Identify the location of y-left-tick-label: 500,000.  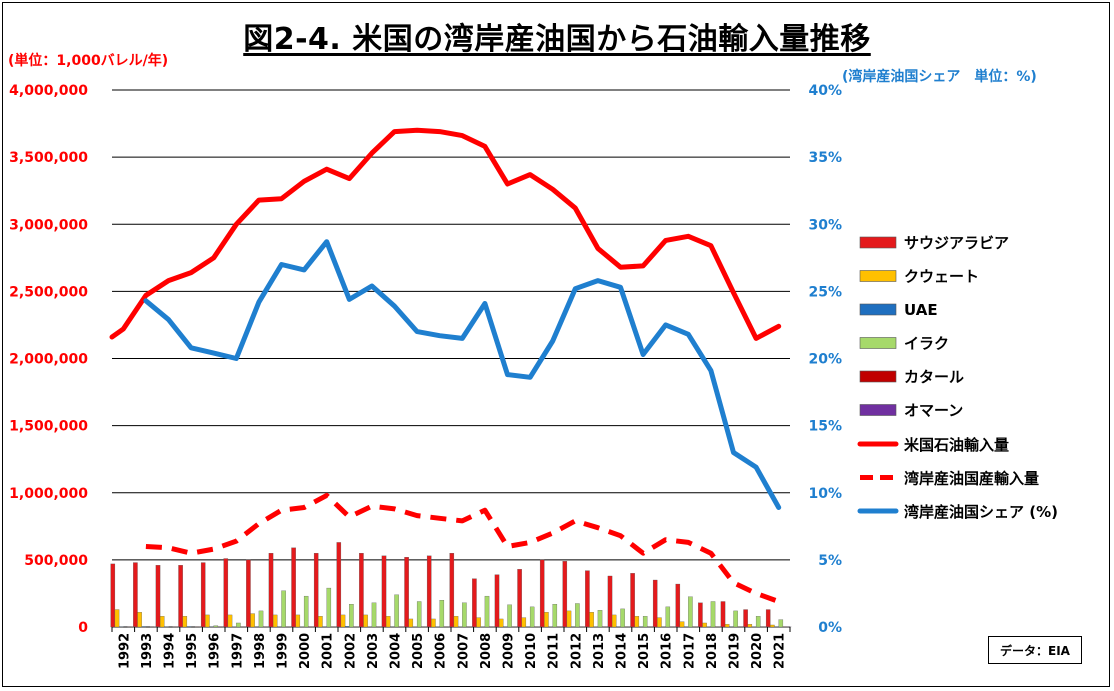
(56, 561).